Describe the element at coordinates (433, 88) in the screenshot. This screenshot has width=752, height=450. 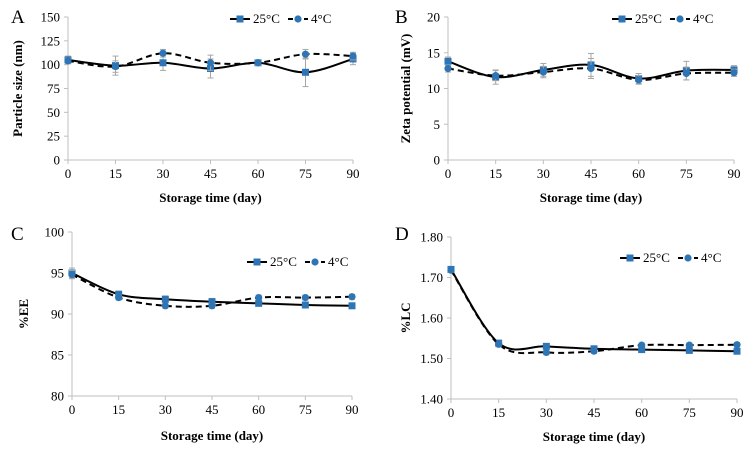
I see `y-tick-label: 10` at that location.